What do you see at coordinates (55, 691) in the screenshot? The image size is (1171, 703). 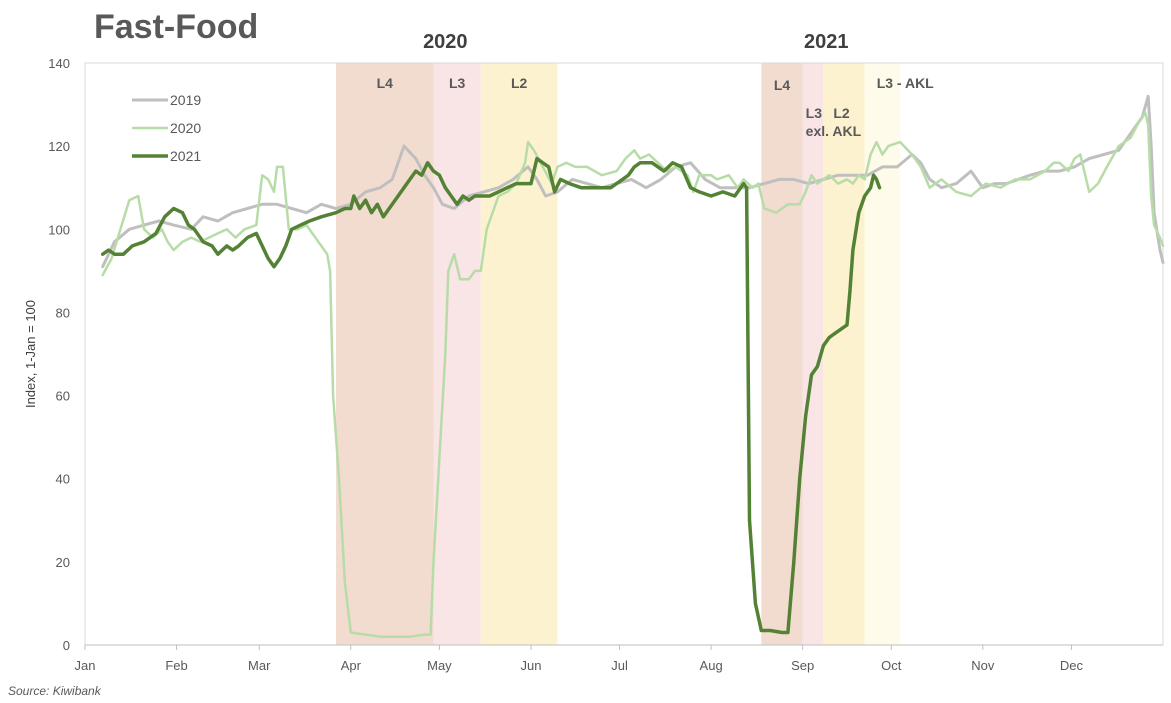 I see `source-note: Source: Kiwibank` at bounding box center [55, 691].